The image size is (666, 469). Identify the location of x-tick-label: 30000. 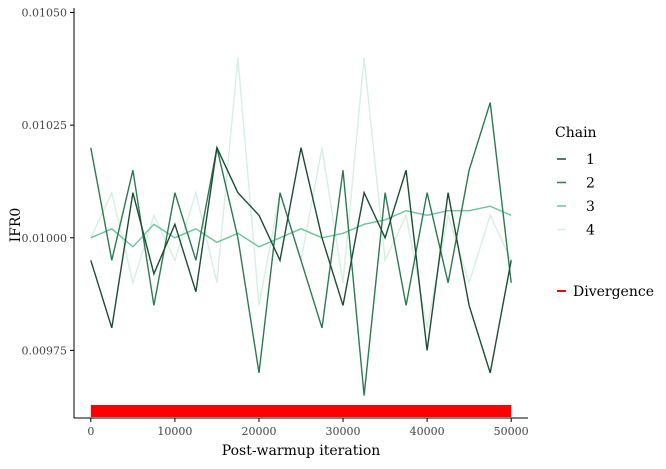
(343, 431).